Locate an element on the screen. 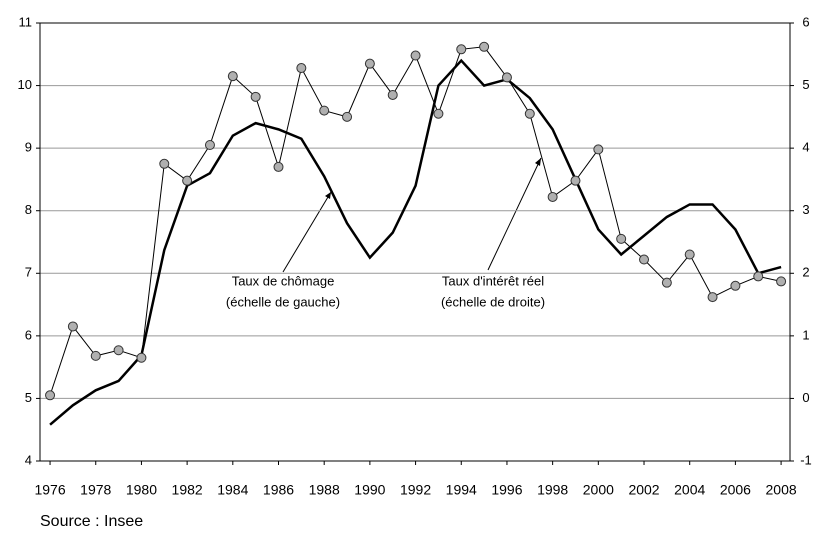  source: Source : Insee is located at coordinates (91, 521).